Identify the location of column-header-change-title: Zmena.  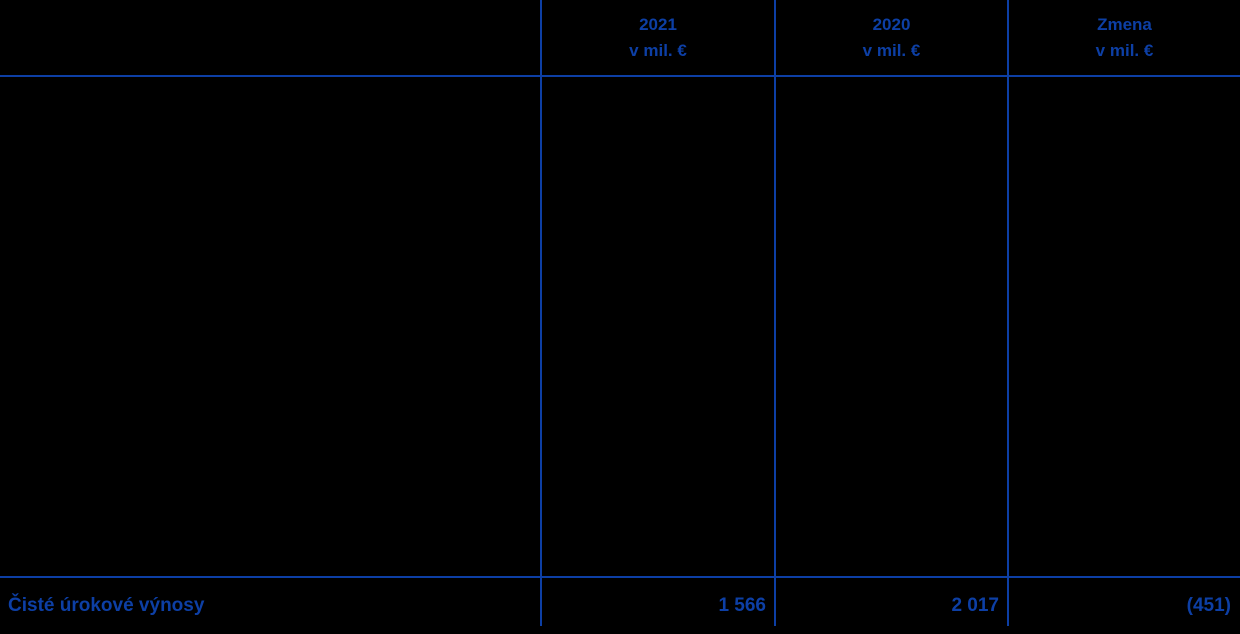
(1124, 24).